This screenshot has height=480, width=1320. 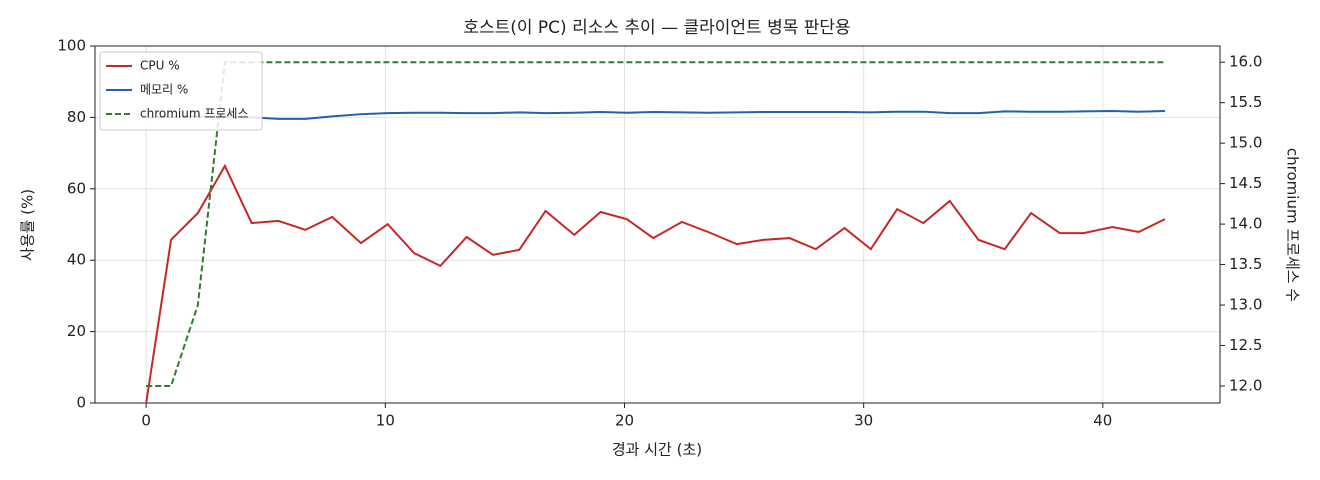 What do you see at coordinates (76, 260) in the screenshot?
I see `y-tick-label: 40` at bounding box center [76, 260].